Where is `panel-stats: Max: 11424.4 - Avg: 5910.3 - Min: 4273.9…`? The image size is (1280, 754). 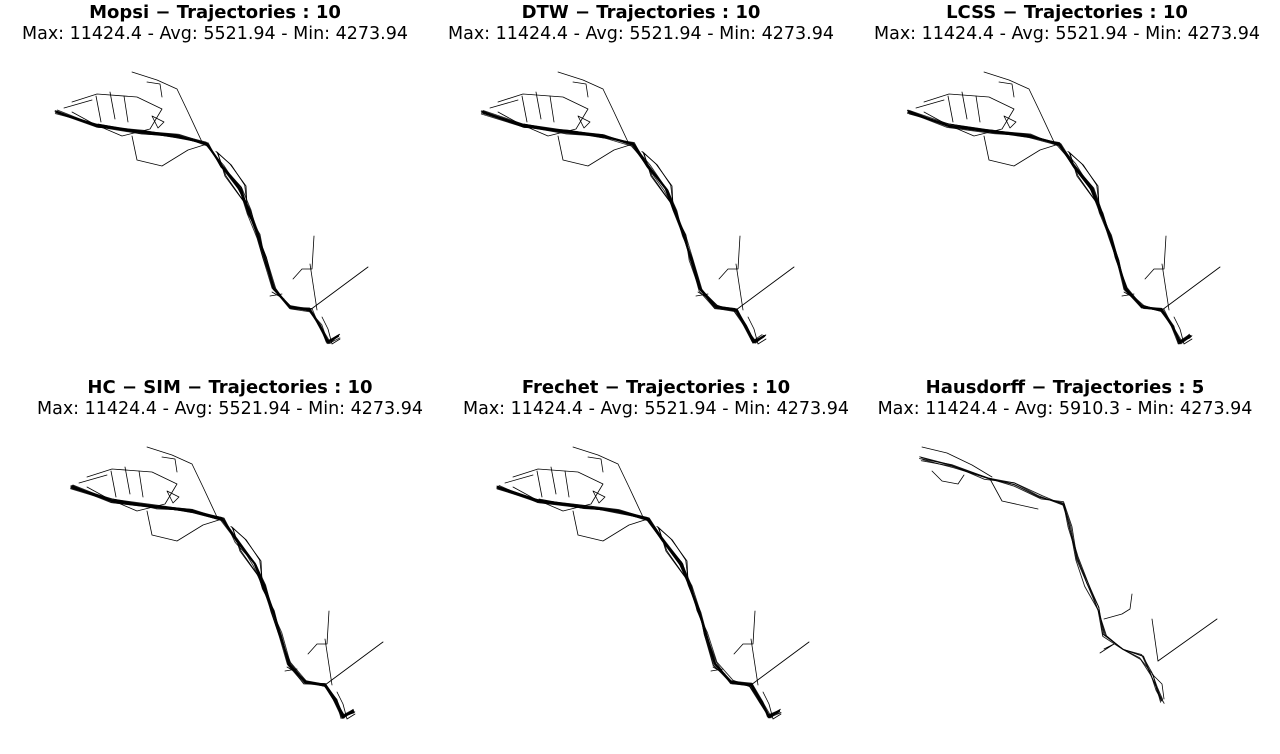
panel-stats: Max: 11424.4 - Avg: 5910.3 - Min: 4273.9… is located at coordinates (1065, 409).